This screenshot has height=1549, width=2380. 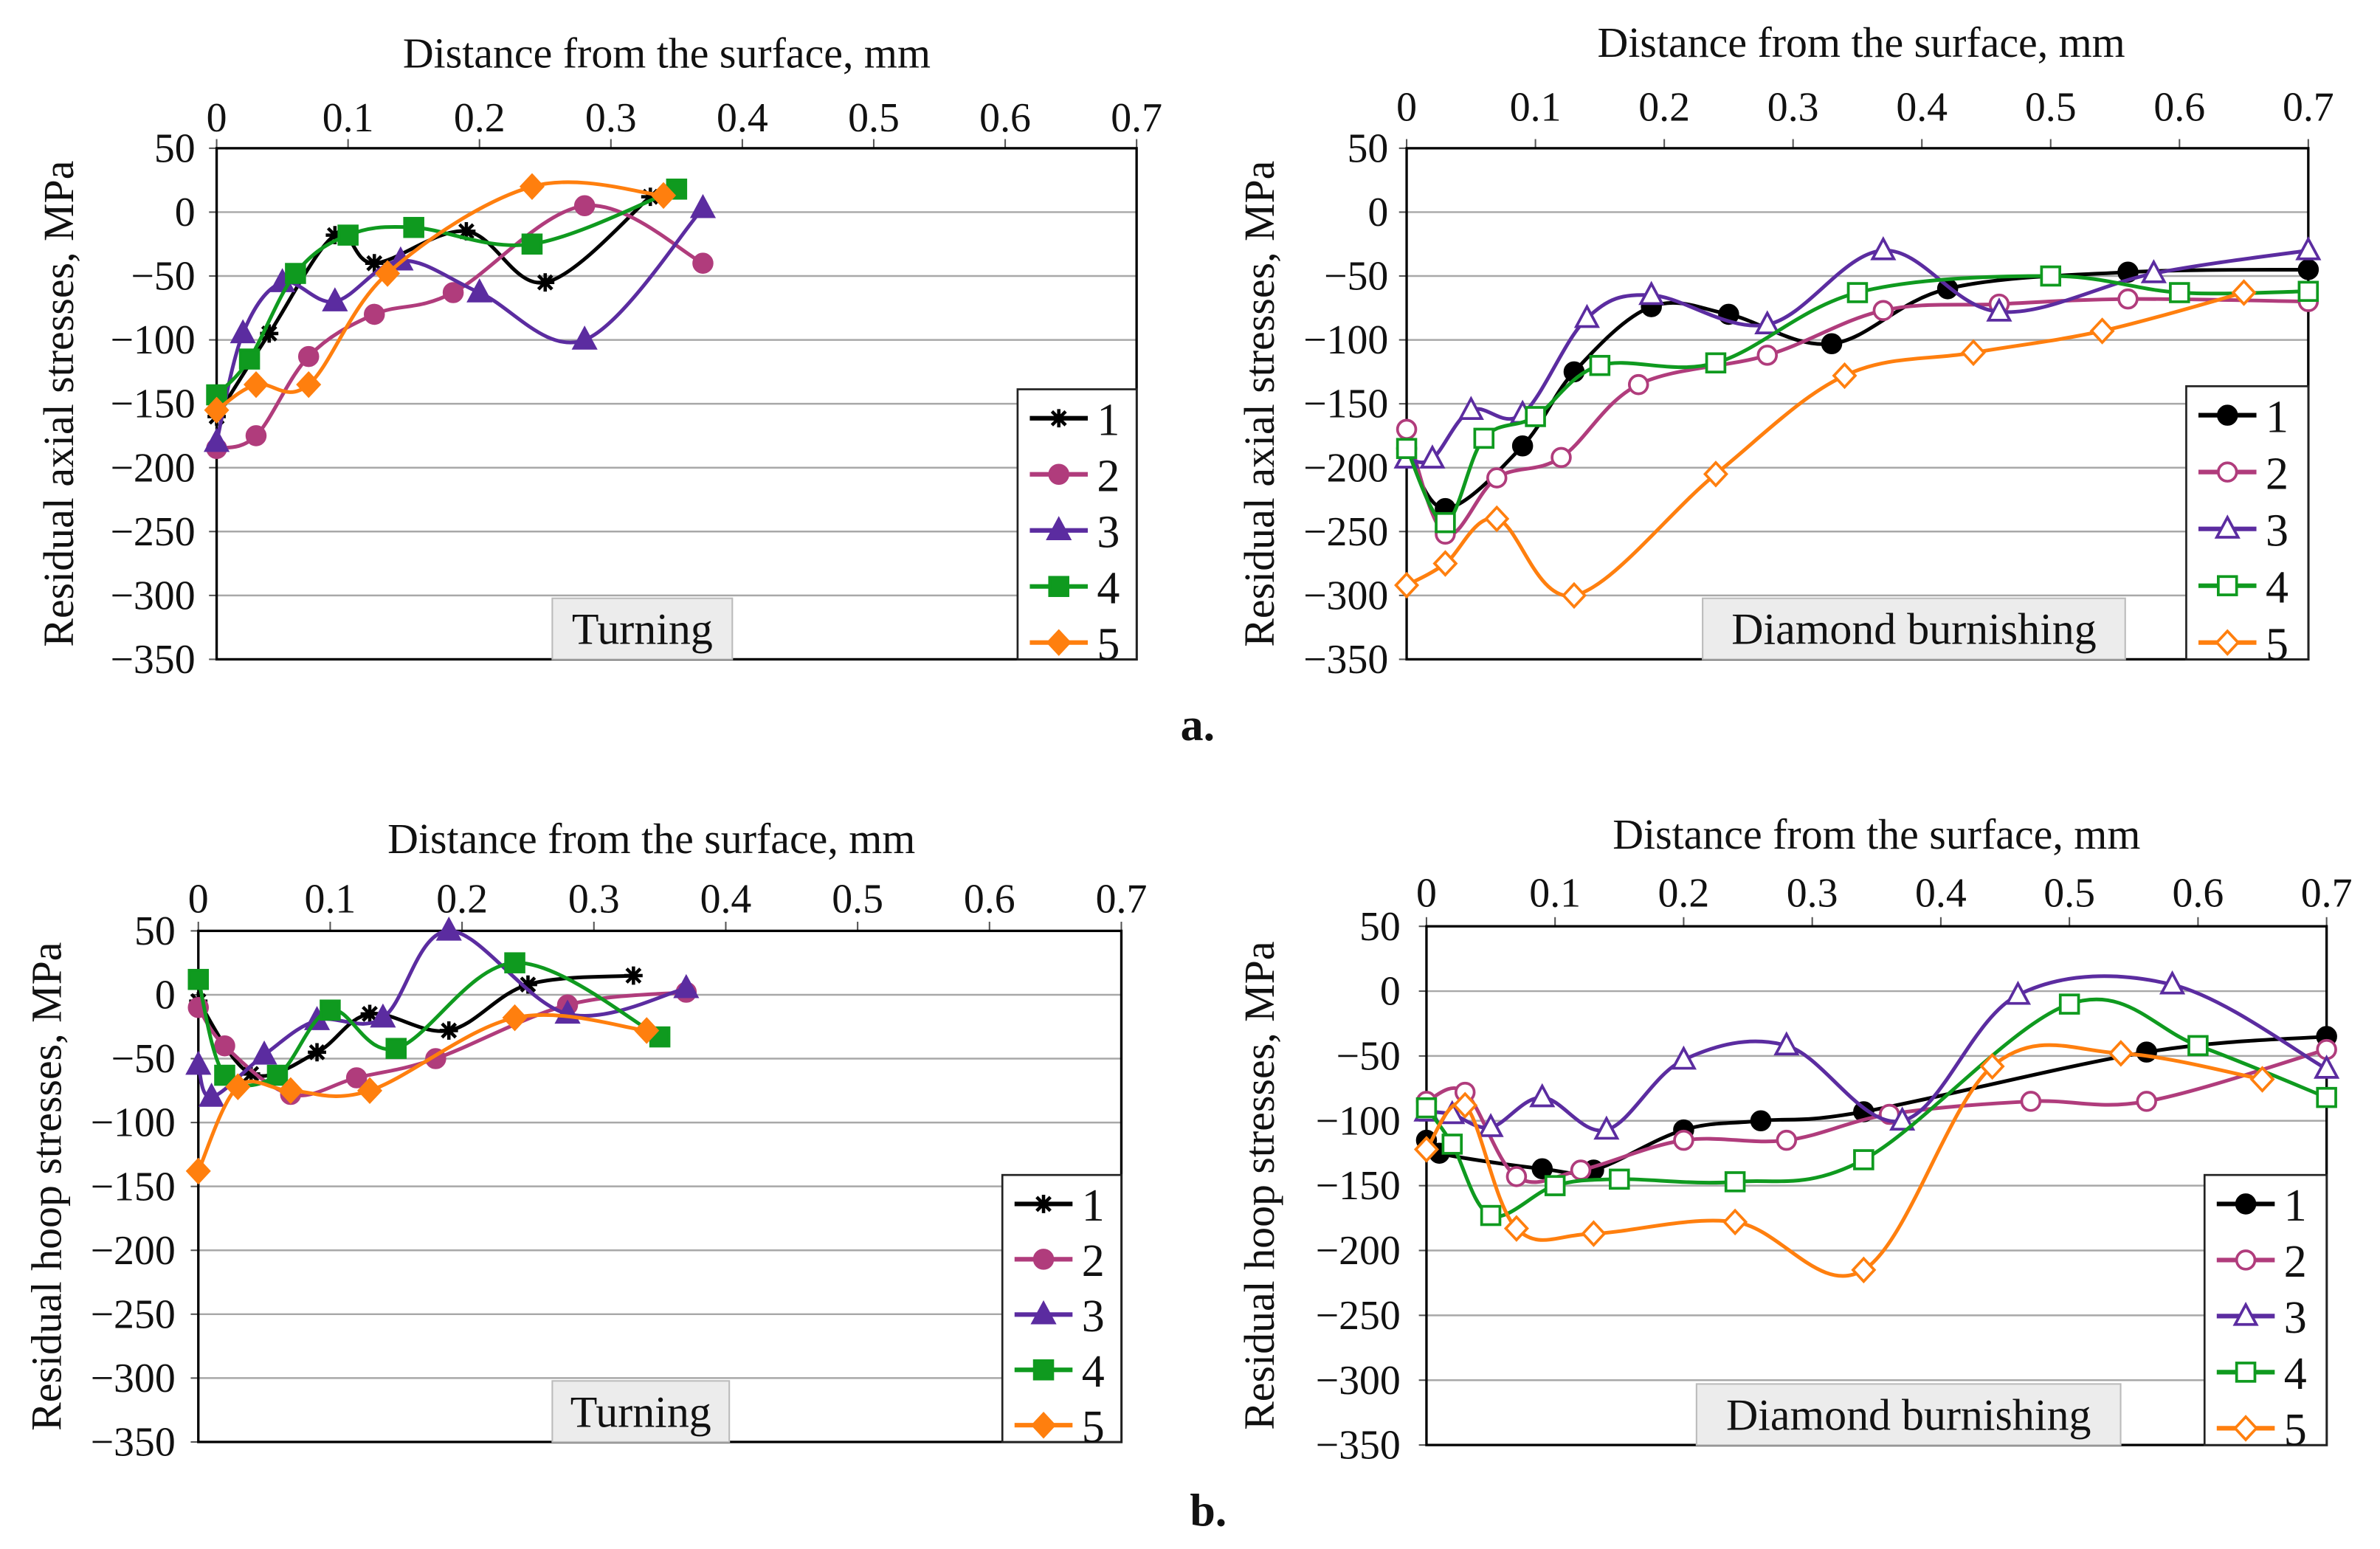 I want to click on y-tick-label: −100, so click(x=1359, y=1121).